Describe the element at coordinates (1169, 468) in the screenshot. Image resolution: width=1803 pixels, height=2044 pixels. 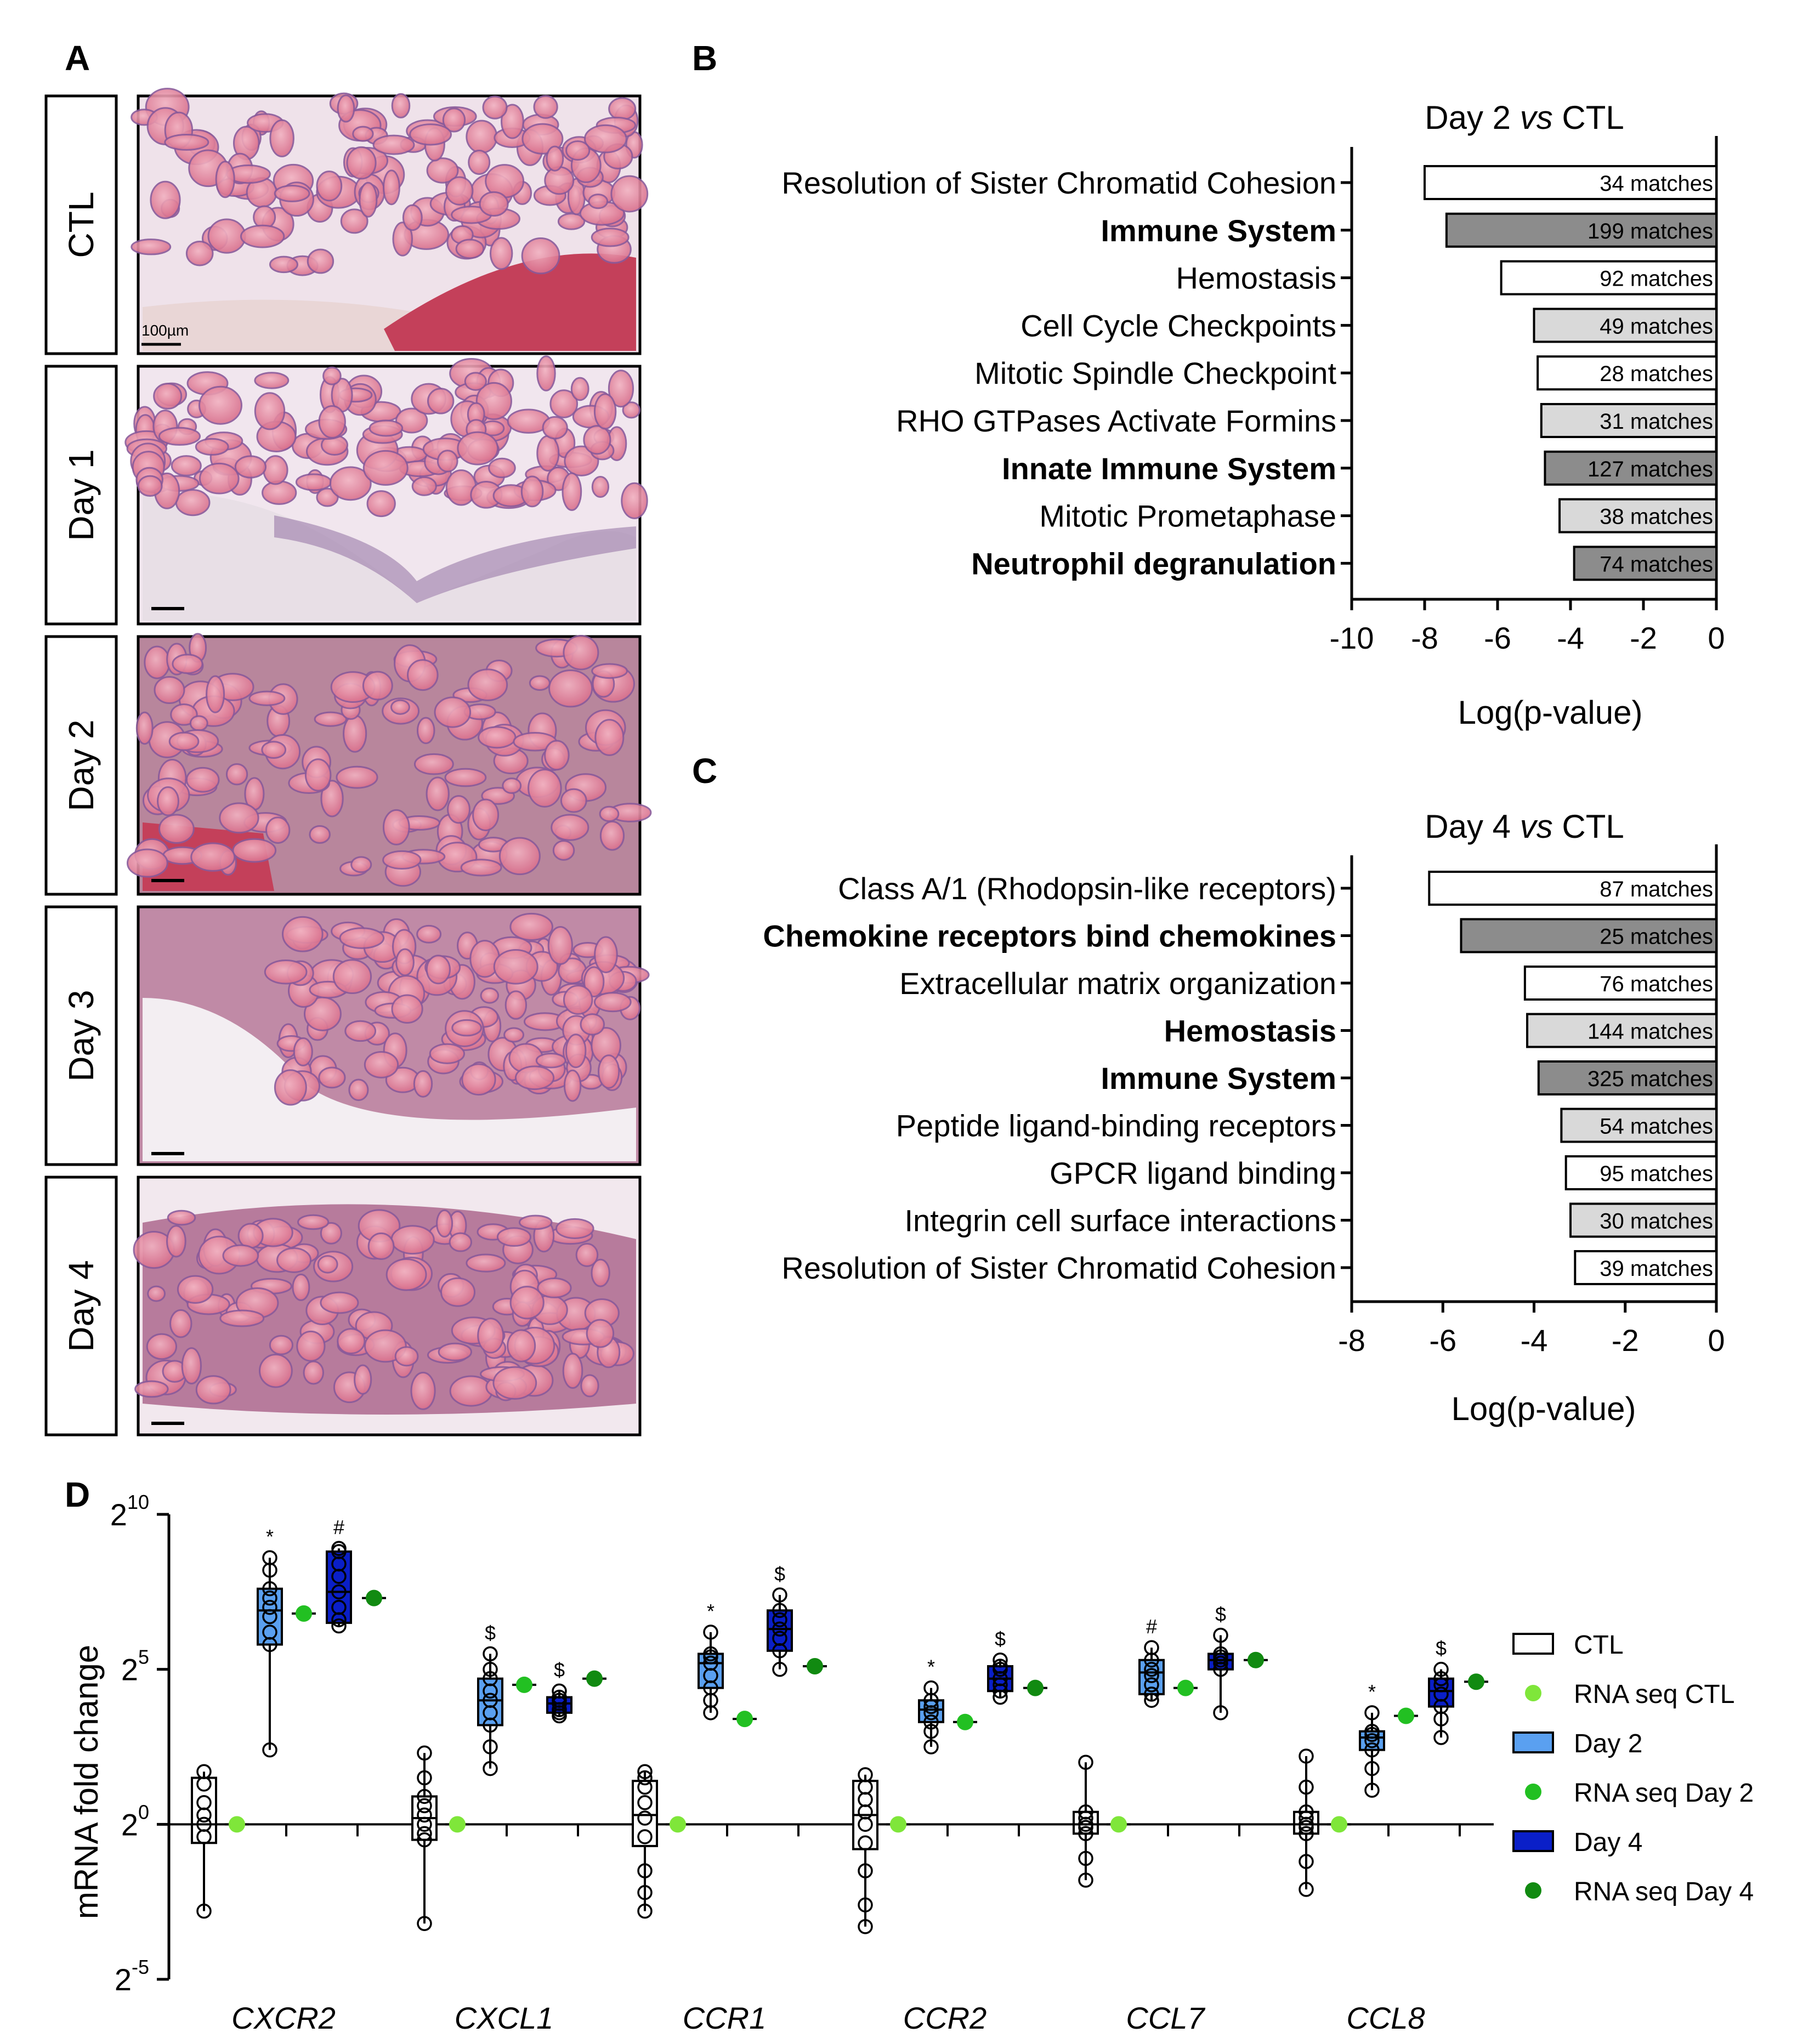
I see `chart-b-category-label: Innate Immune System` at that location.